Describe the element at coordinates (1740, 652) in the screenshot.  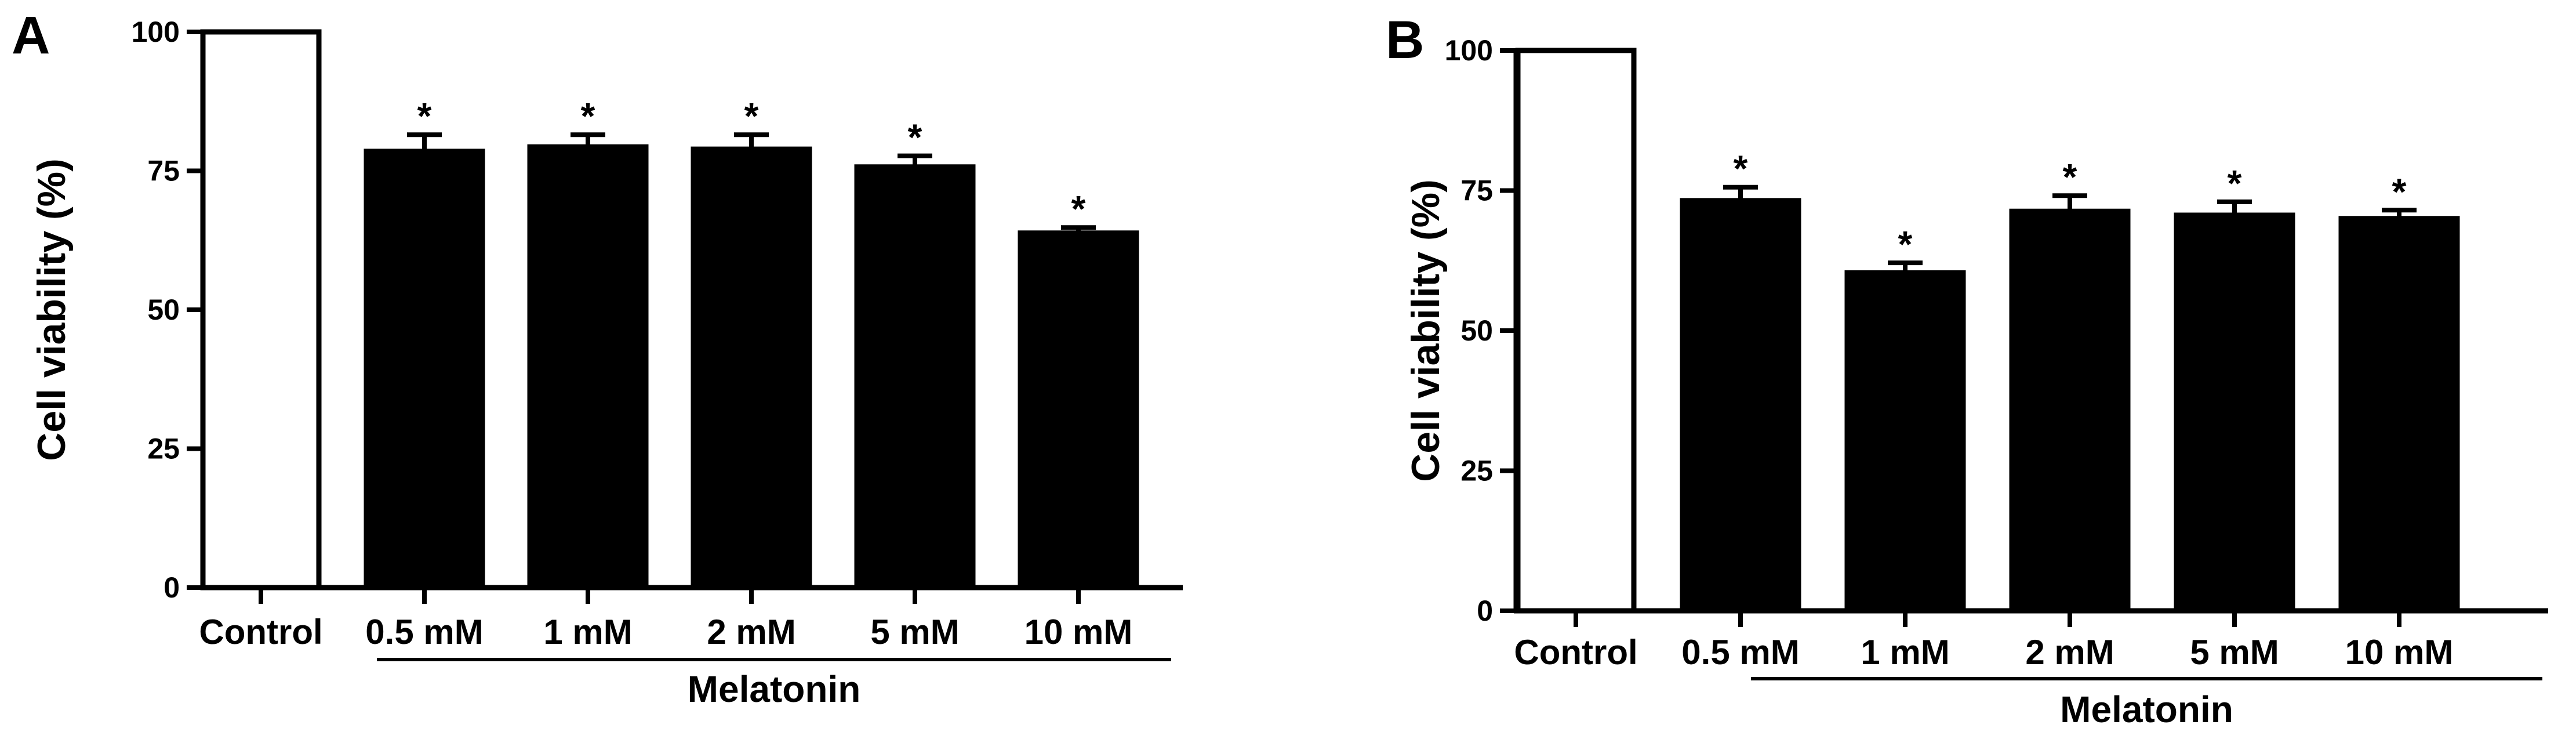
I see `panel-b-category-label: 0.5 mM` at that location.